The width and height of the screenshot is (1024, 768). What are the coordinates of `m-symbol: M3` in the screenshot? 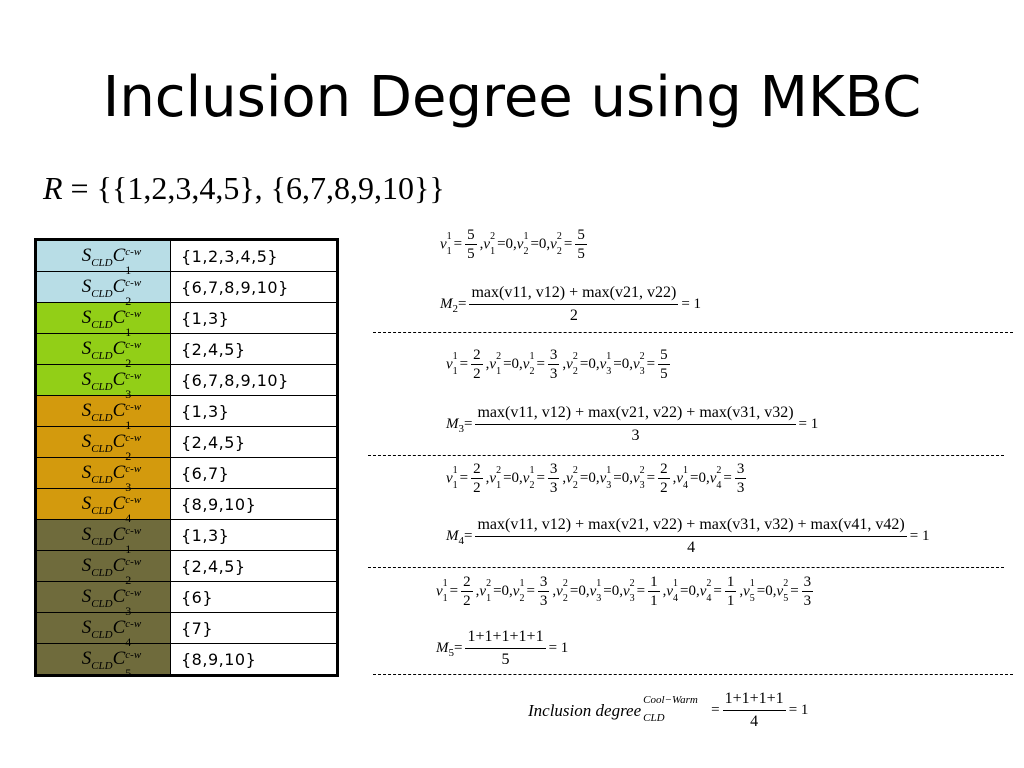 It's located at (455, 425).